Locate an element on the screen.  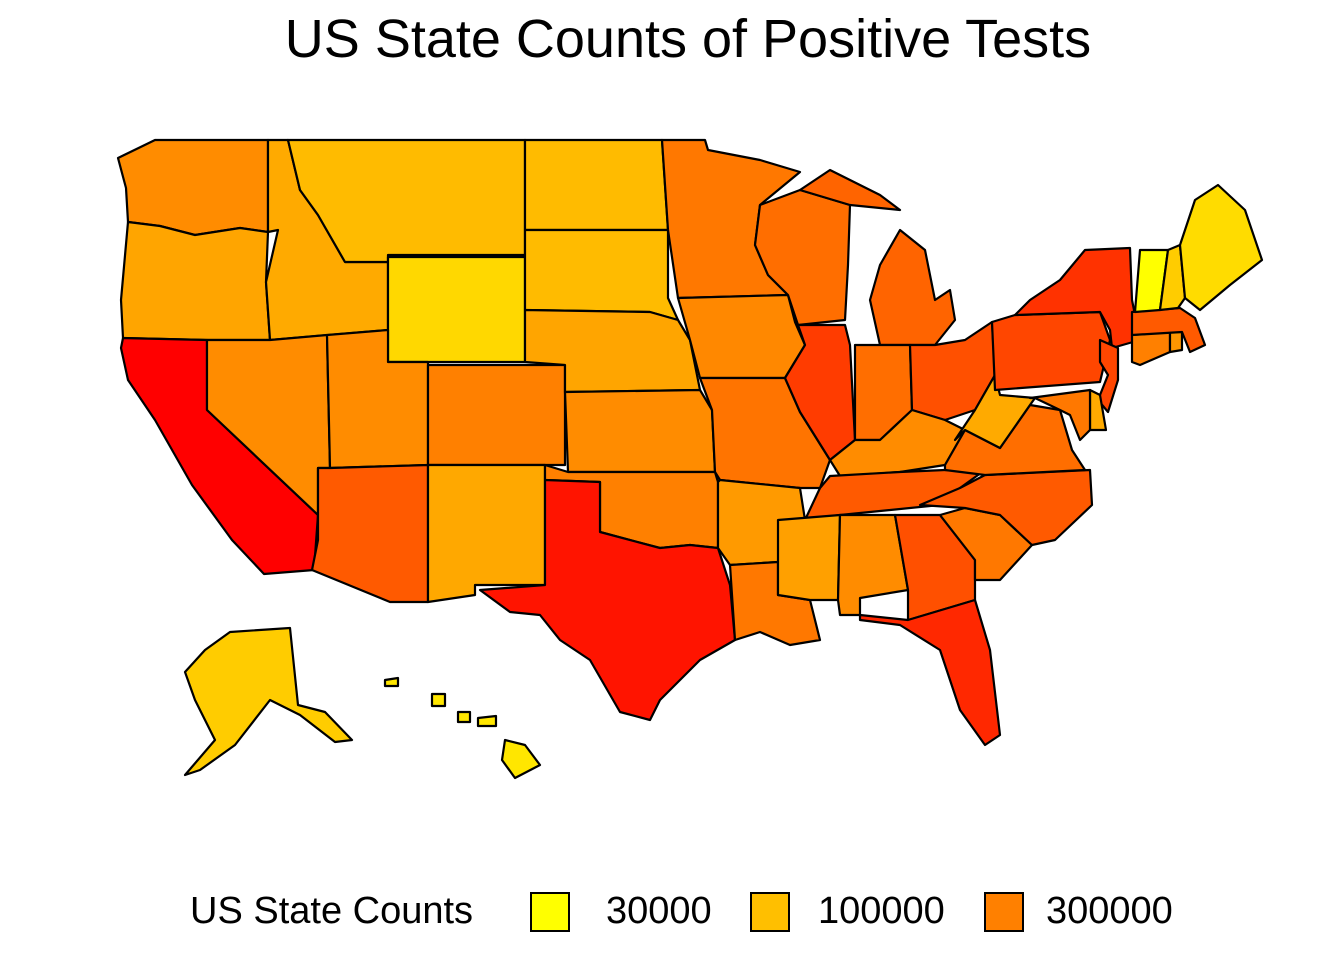
state-maine is located at coordinates (1221, 247).